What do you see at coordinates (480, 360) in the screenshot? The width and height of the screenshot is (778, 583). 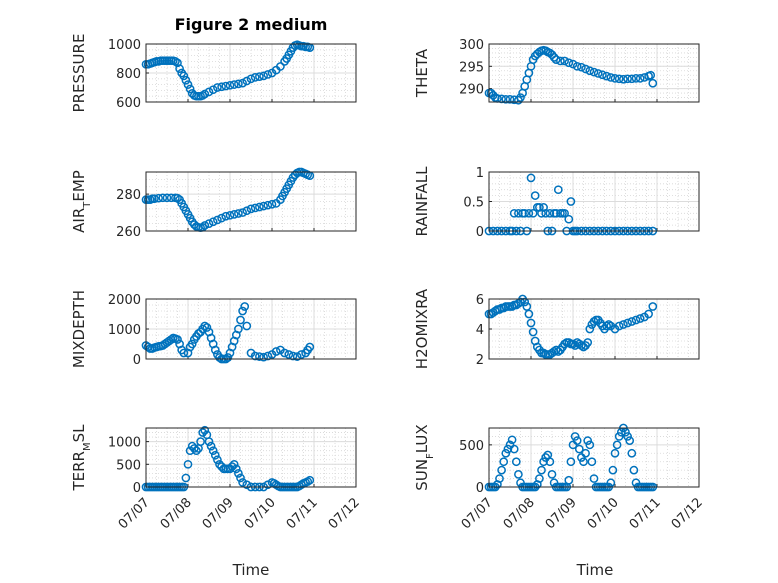 I see `y-tick-label: 2` at bounding box center [480, 360].